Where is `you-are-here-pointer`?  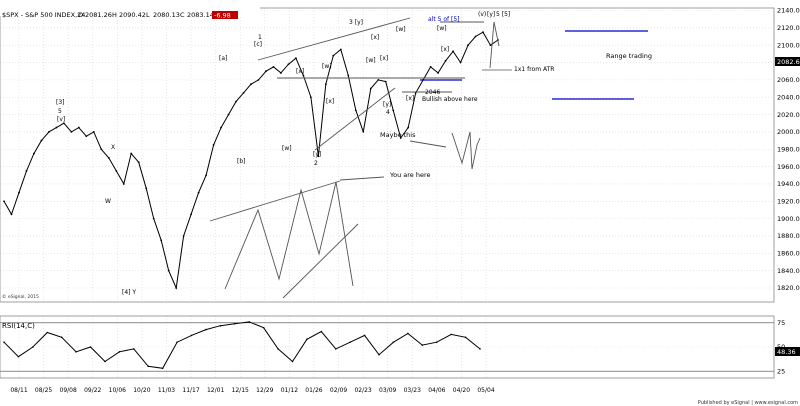
you-are-here-pointer is located at coordinates (362, 178).